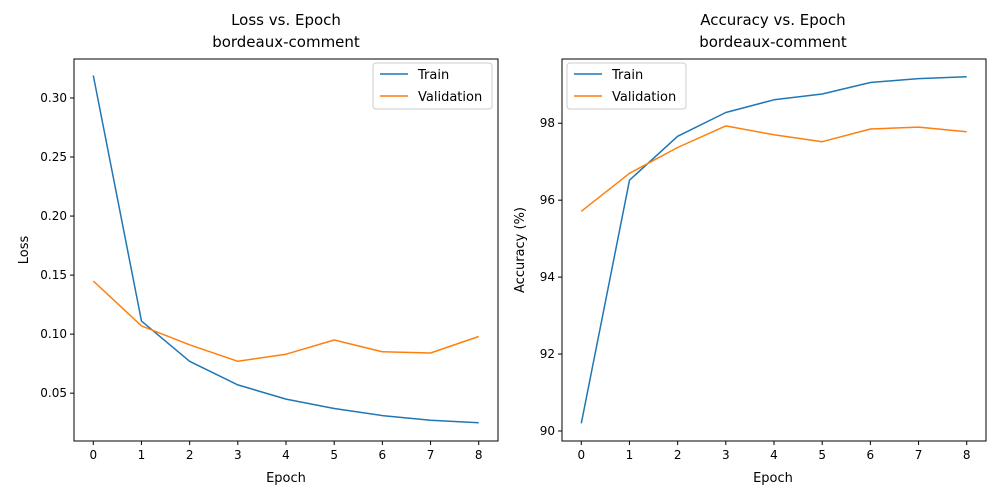 The height and width of the screenshot is (500, 1000). What do you see at coordinates (286, 478) in the screenshot?
I see `loss-chart-xlabel: Epoch` at bounding box center [286, 478].